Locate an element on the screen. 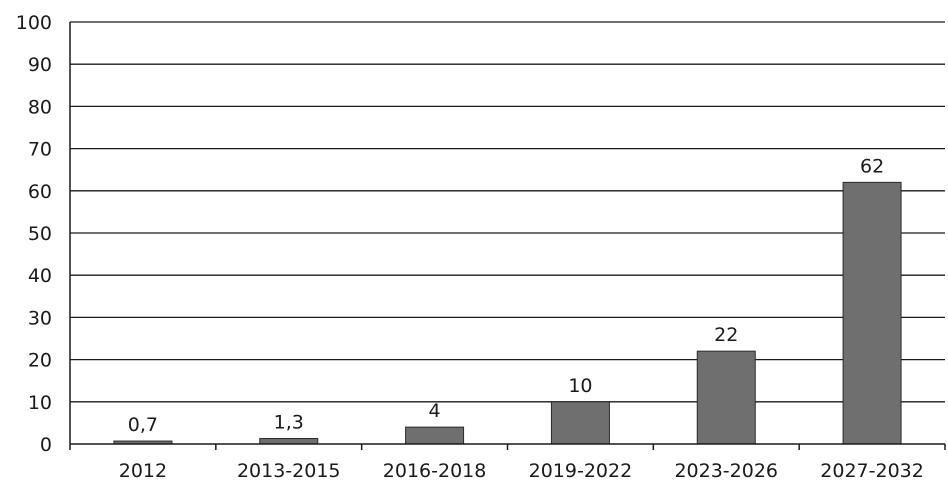 The height and width of the screenshot is (491, 948). data-label: 0,7 is located at coordinates (143, 425).